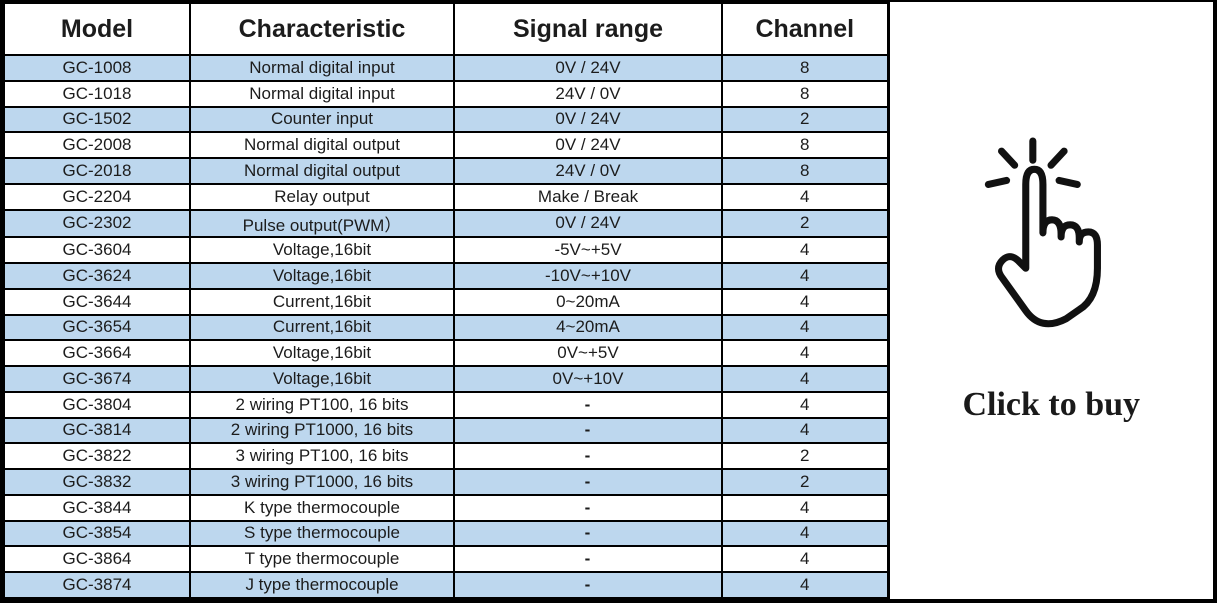 The image size is (1217, 603). I want to click on cell-model: GC-3832, so click(97, 482).